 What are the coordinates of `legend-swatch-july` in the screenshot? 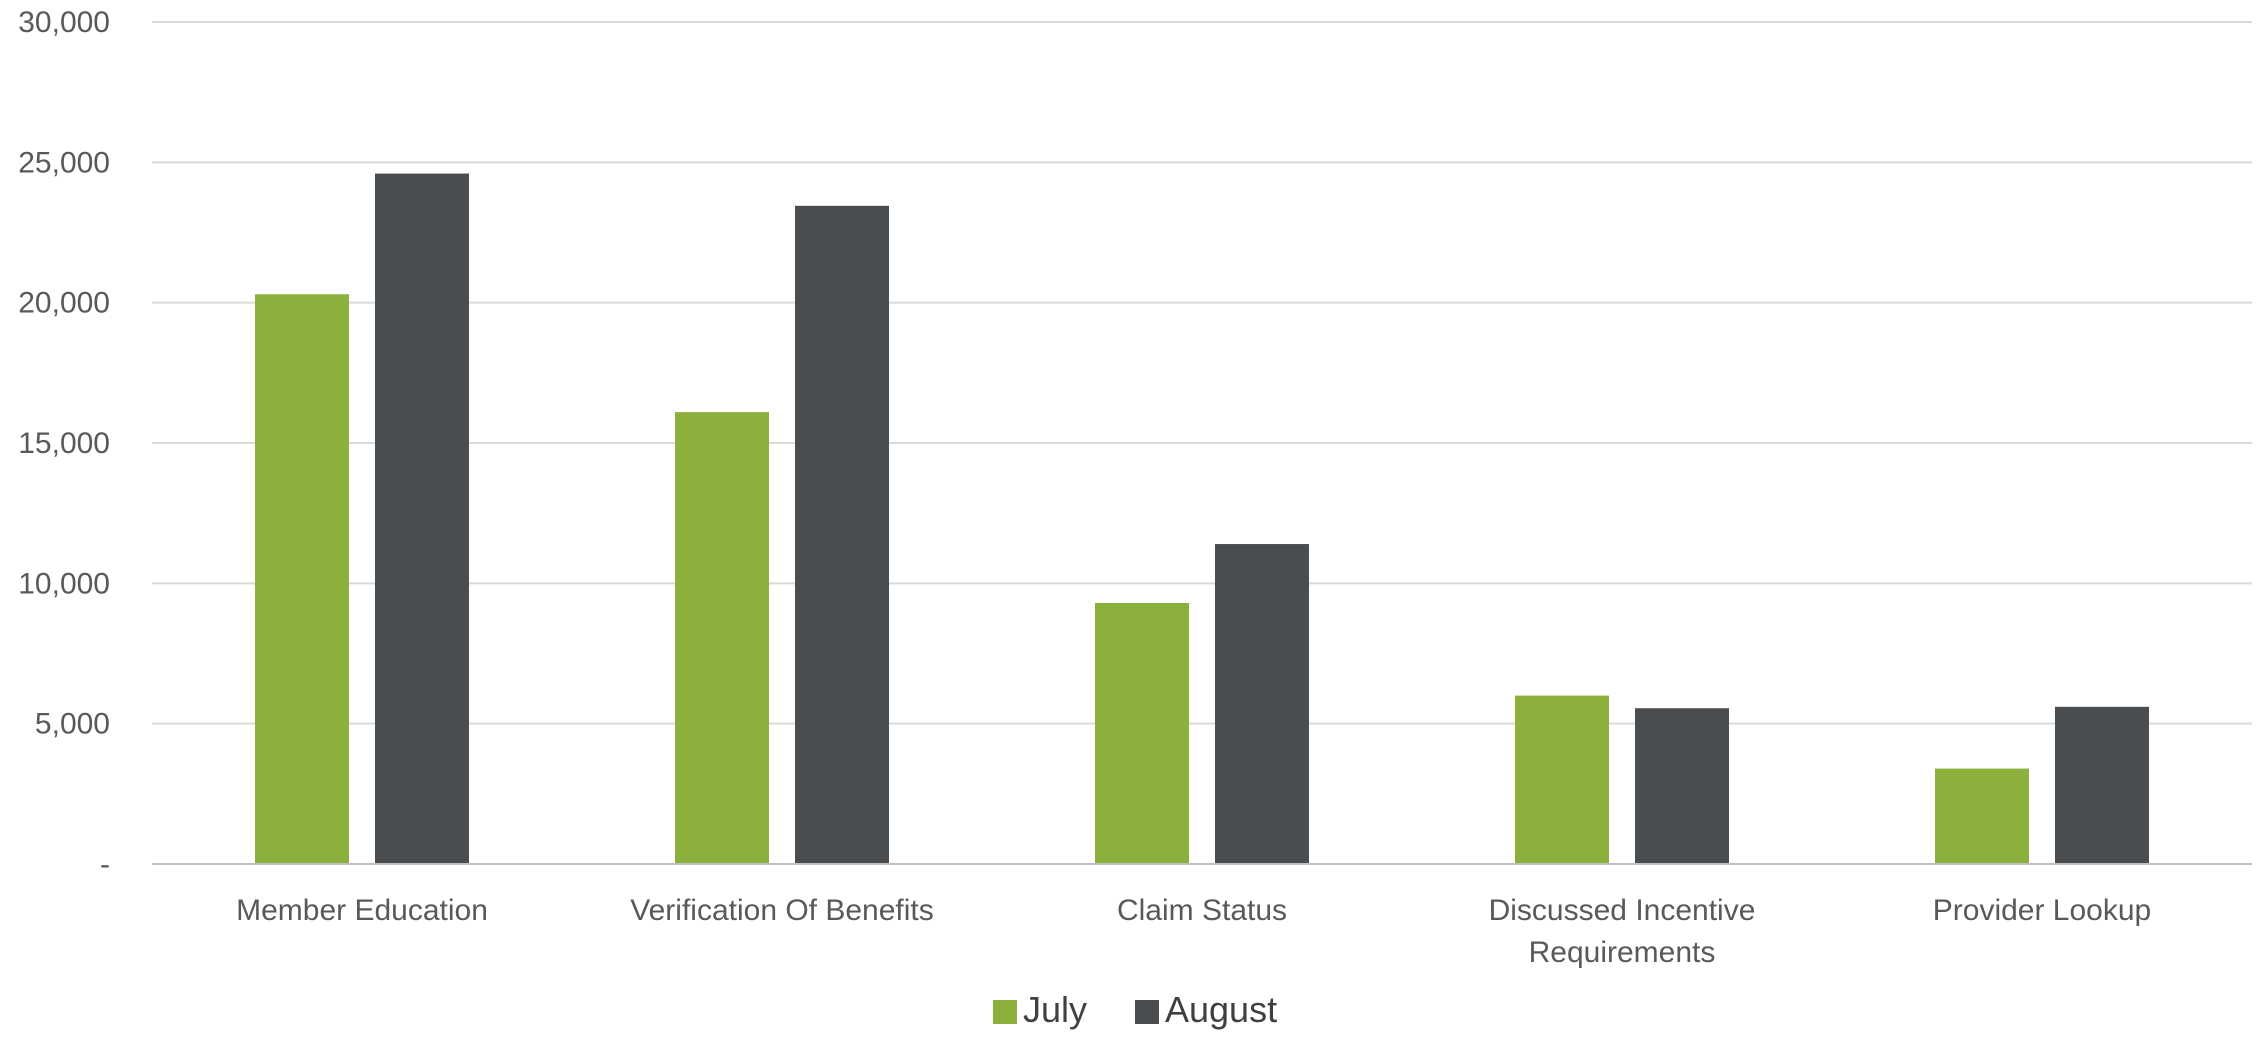 It's located at (1005, 1012).